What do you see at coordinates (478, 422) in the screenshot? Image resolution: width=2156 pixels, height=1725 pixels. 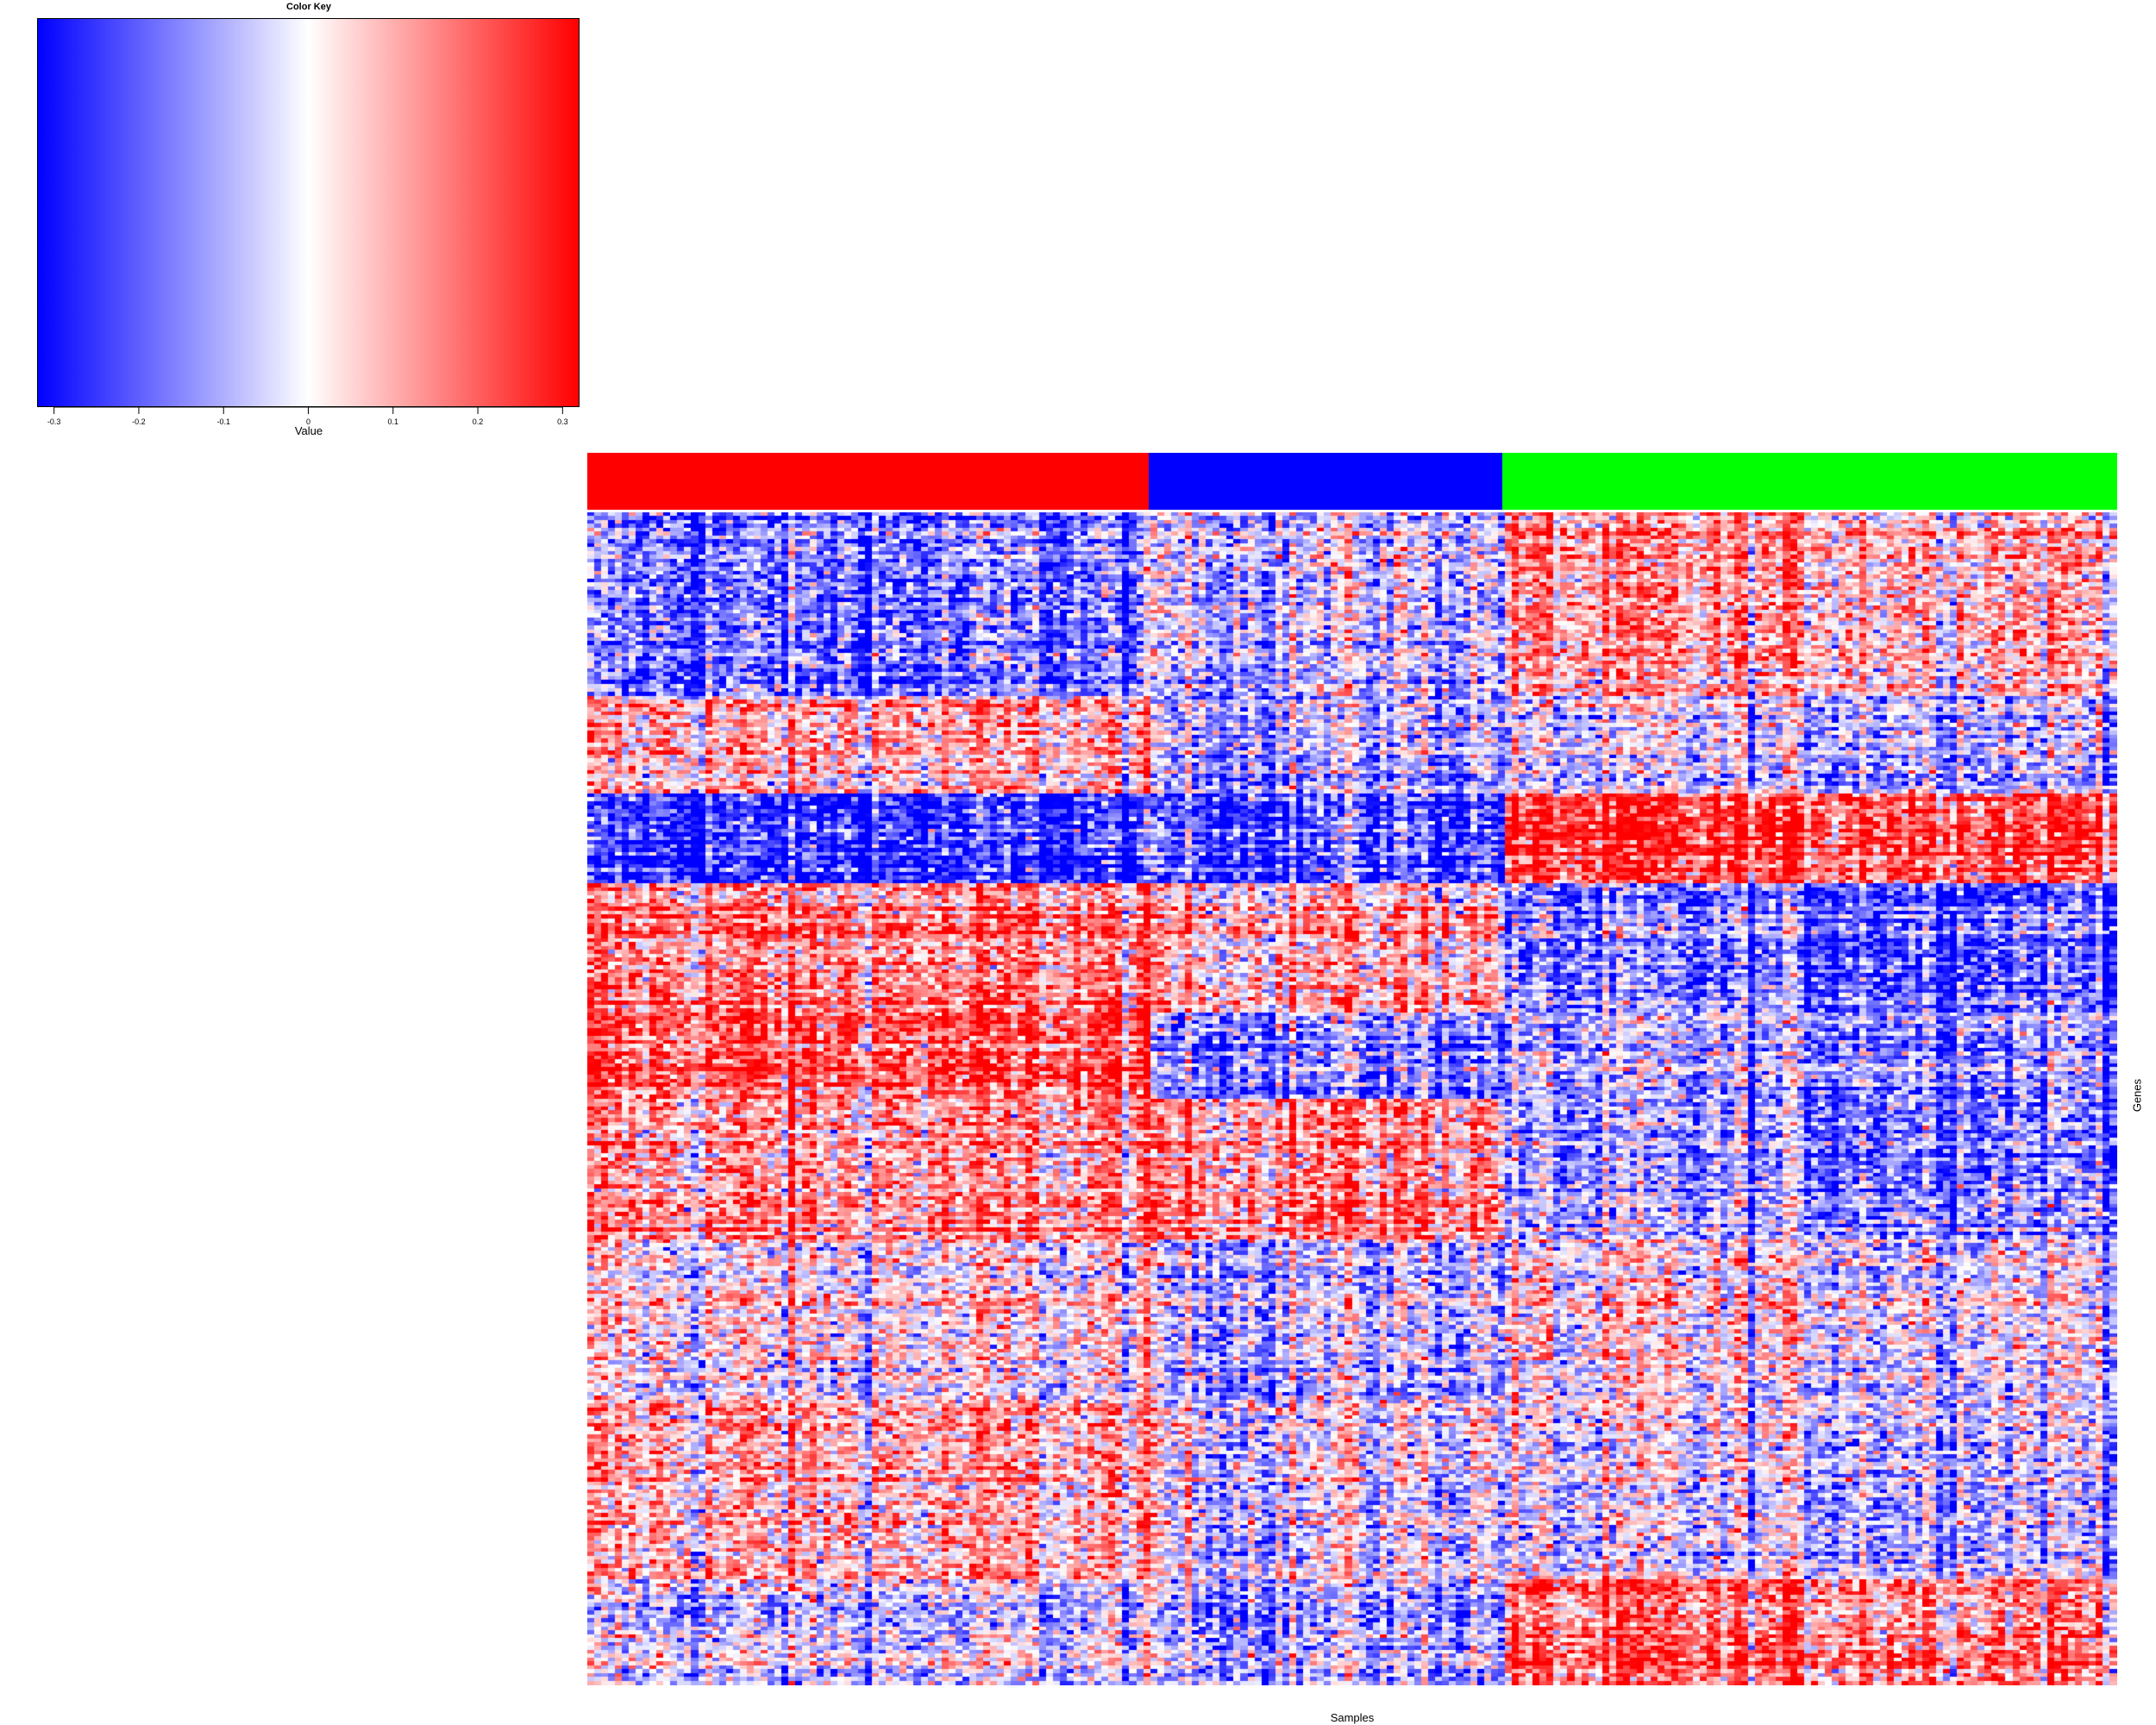 I see `color-key-tick-label: 0.2` at bounding box center [478, 422].